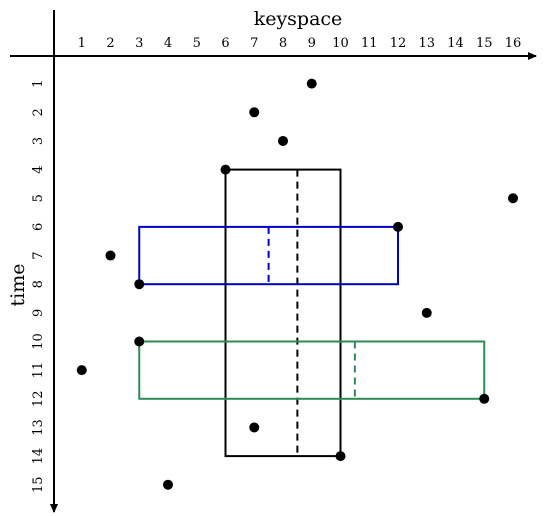 The height and width of the screenshot is (516, 544). Describe the element at coordinates (38, 370) in the screenshot. I see `y-tick-label: 11` at that location.